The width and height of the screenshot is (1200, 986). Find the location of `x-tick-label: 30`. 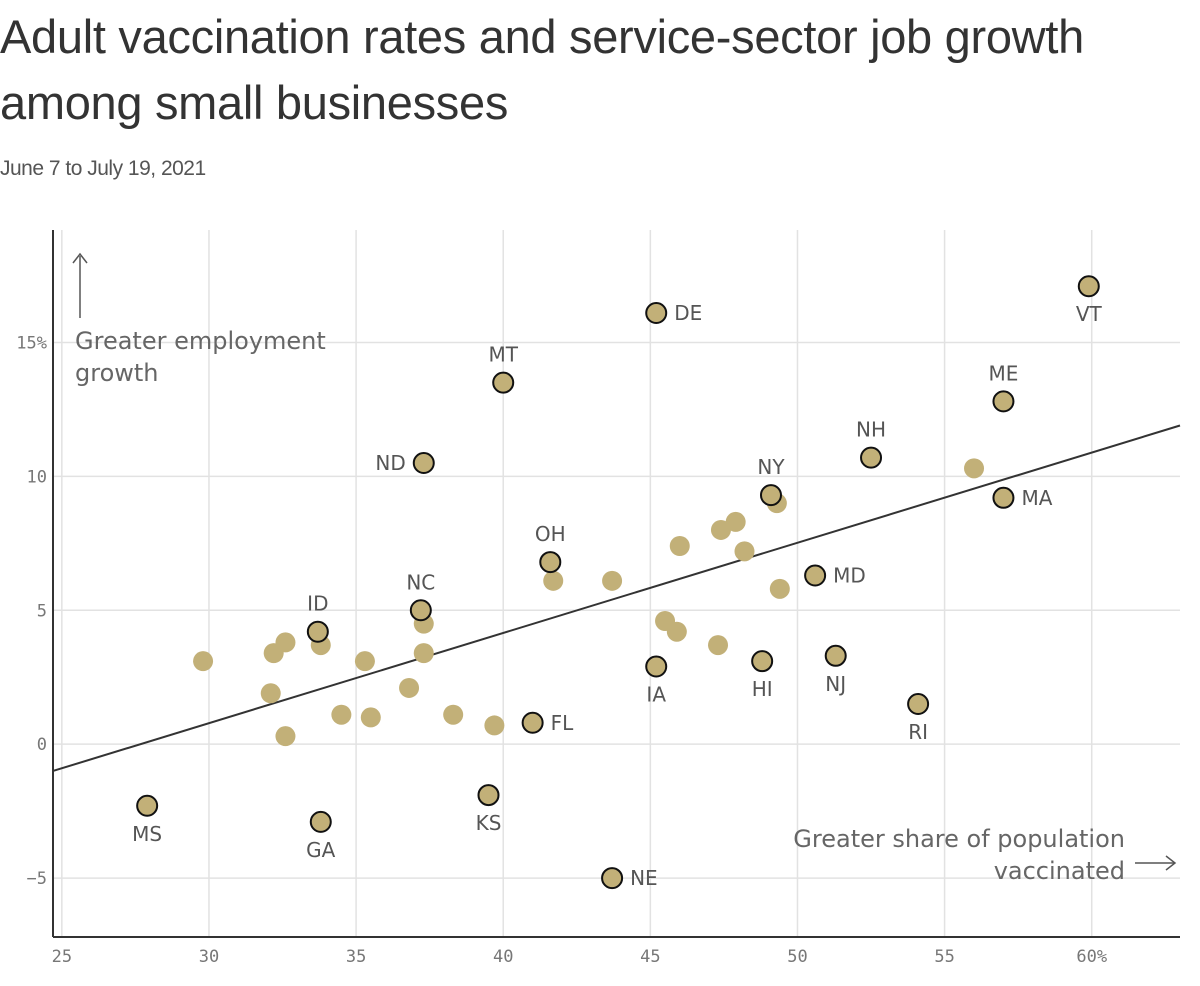

x-tick-label: 30 is located at coordinates (209, 957).